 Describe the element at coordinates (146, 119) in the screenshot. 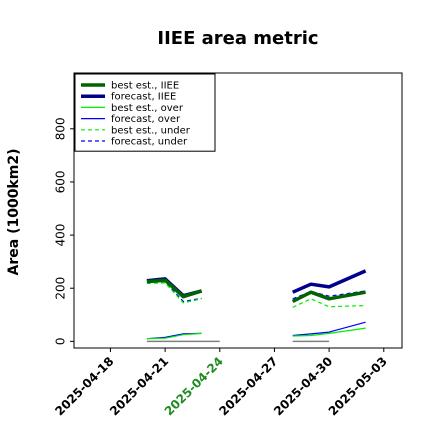

I see `legend-label-forecast-over: forecast, over` at that location.